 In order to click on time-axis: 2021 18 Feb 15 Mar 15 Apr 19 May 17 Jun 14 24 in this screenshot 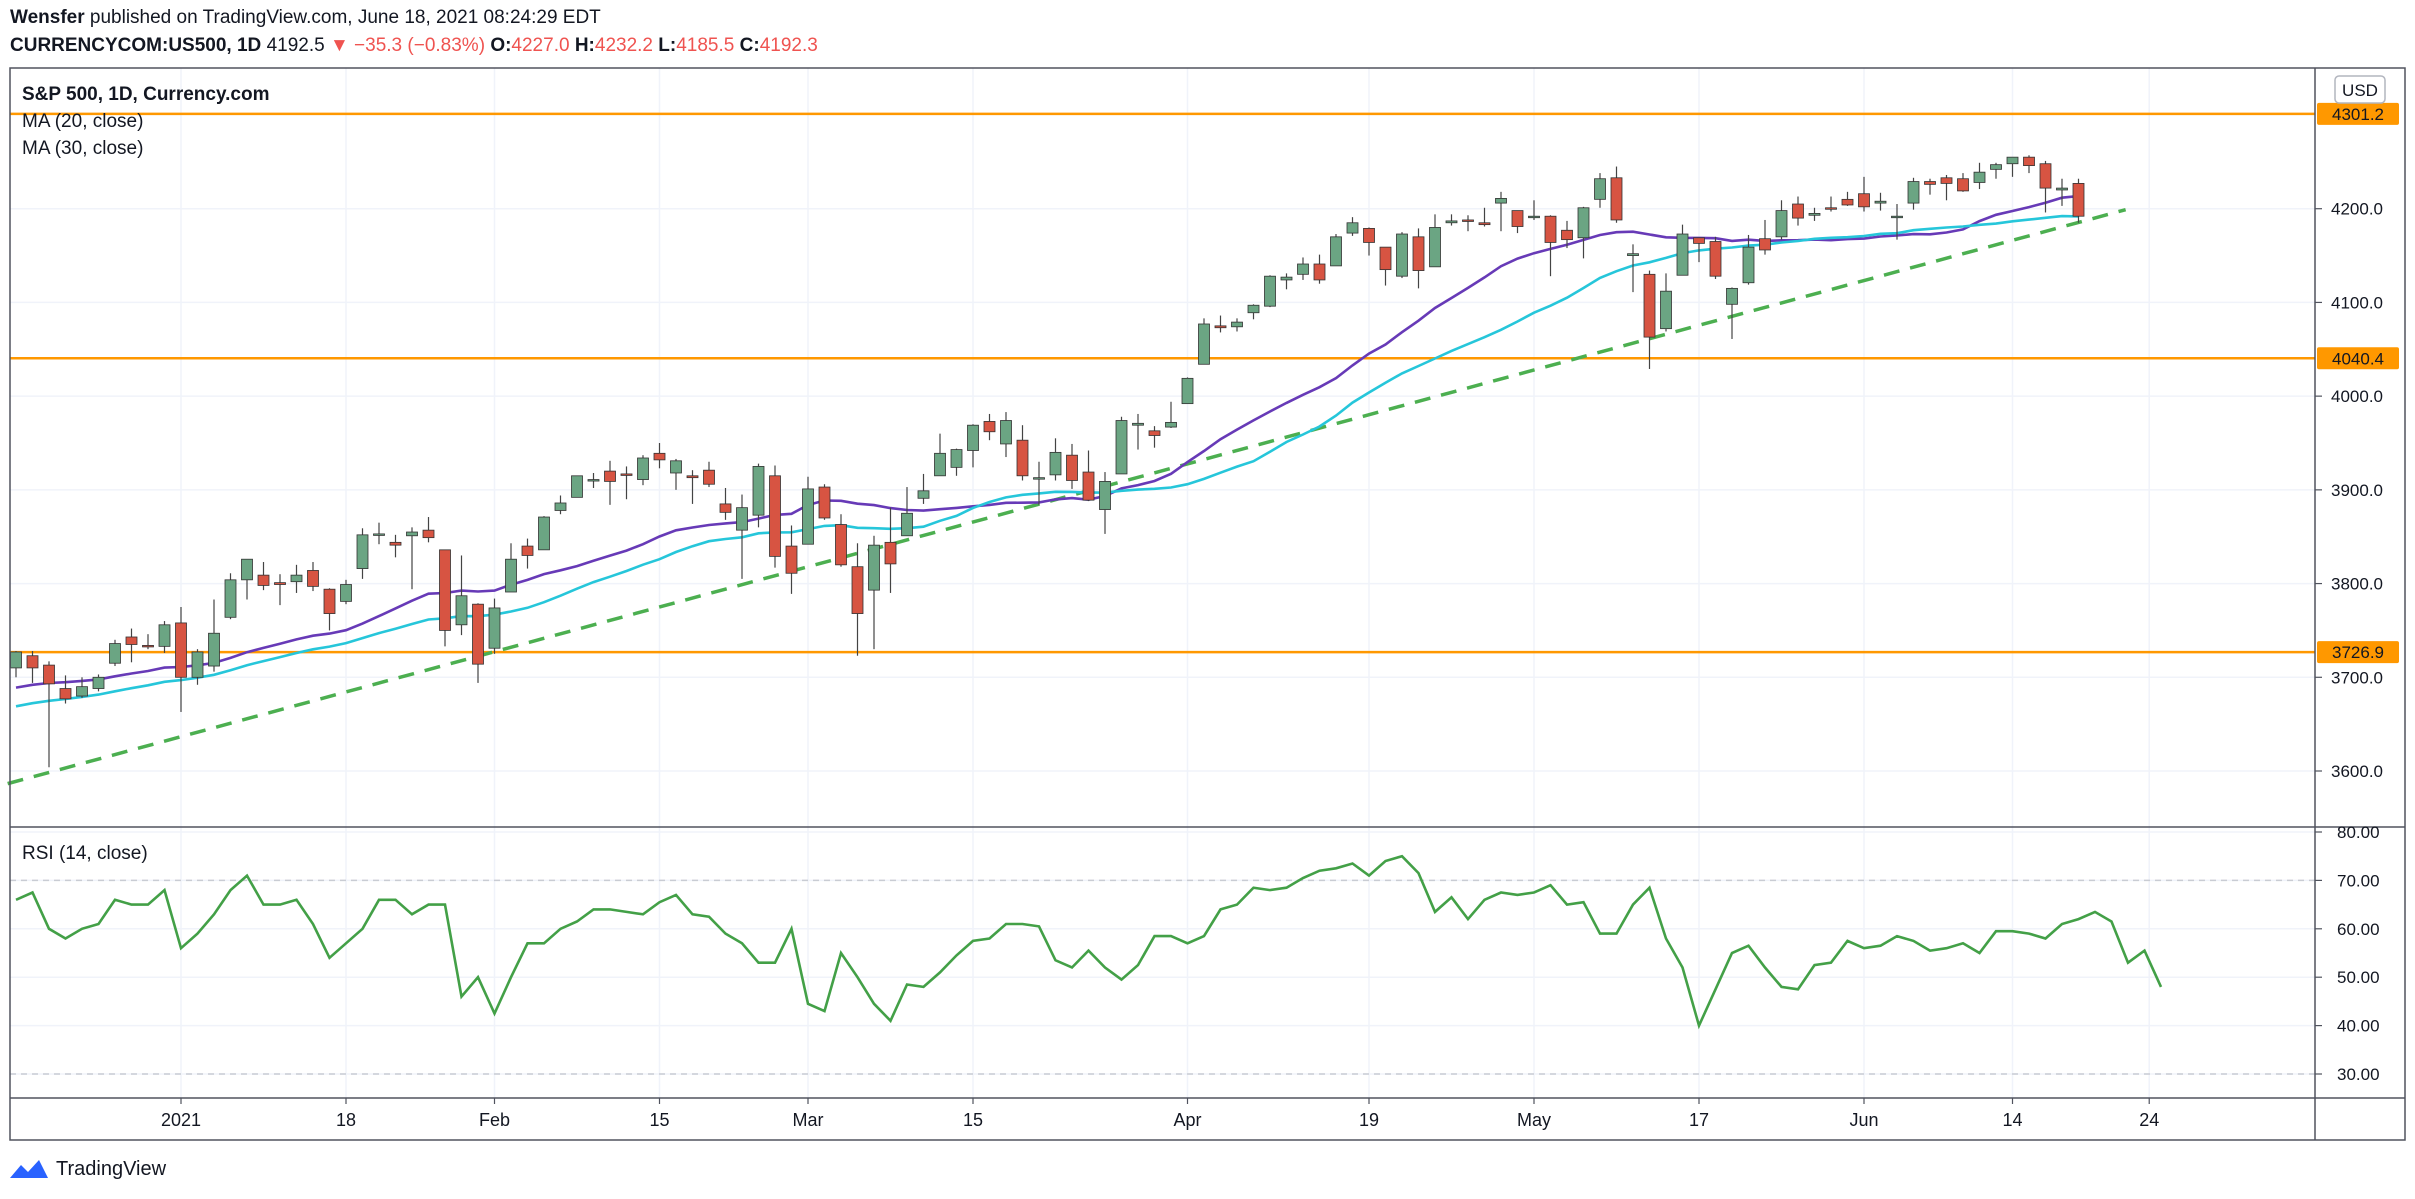, I will do `click(1160, 1114)`.